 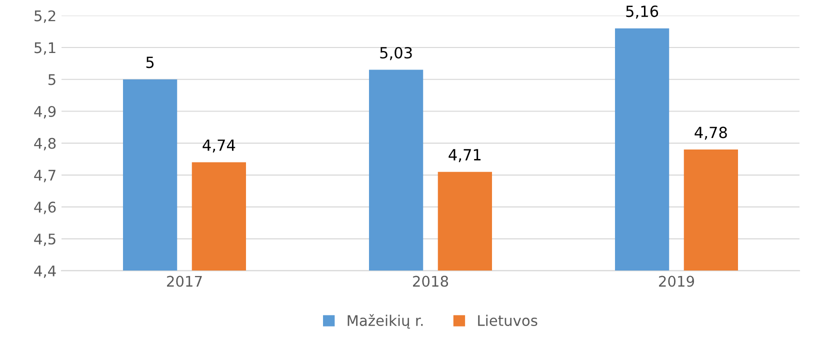 What do you see at coordinates (52, 80) in the screenshot?
I see `y-tick-label: 5` at bounding box center [52, 80].